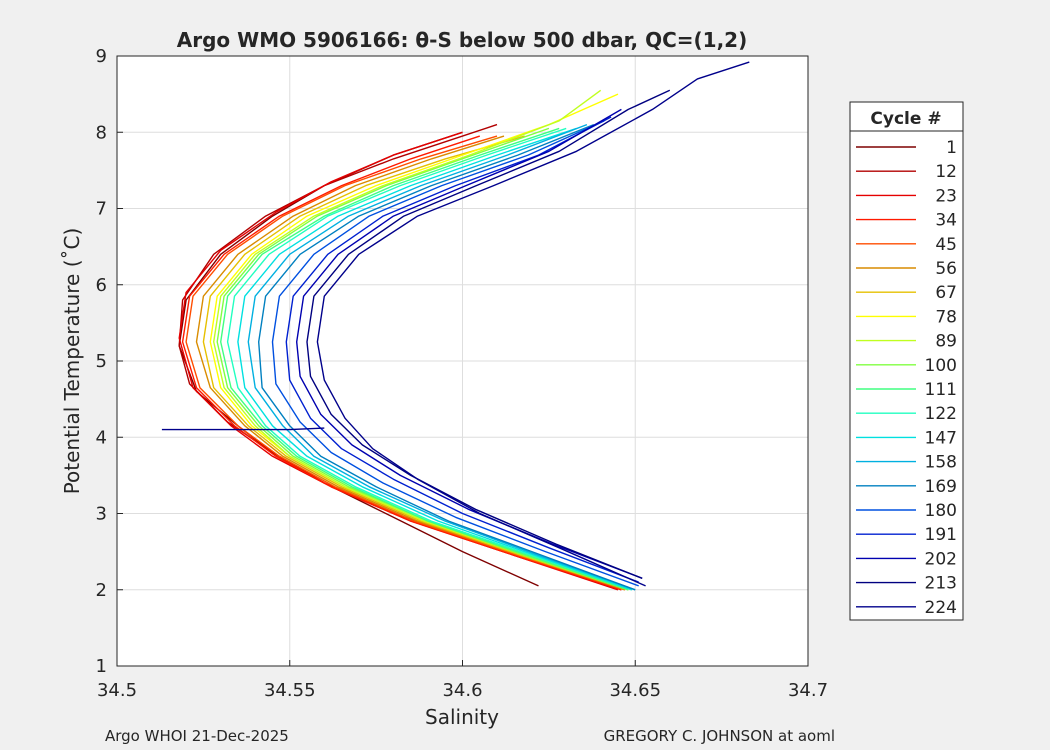 The height and width of the screenshot is (750, 1050). What do you see at coordinates (951, 148) in the screenshot?
I see `legend-entry-label: 1` at bounding box center [951, 148].